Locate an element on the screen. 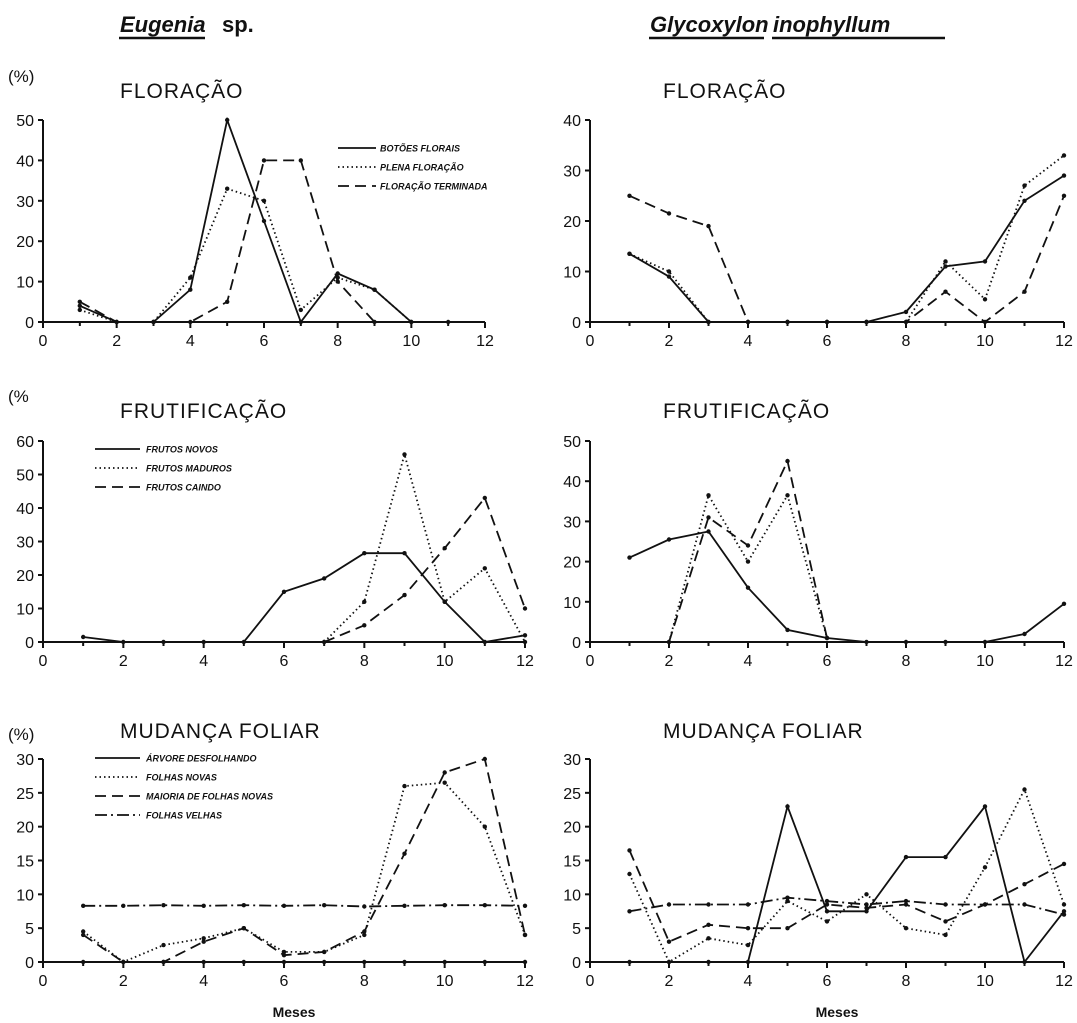  species-suffix-left: sp. is located at coordinates (238, 24).